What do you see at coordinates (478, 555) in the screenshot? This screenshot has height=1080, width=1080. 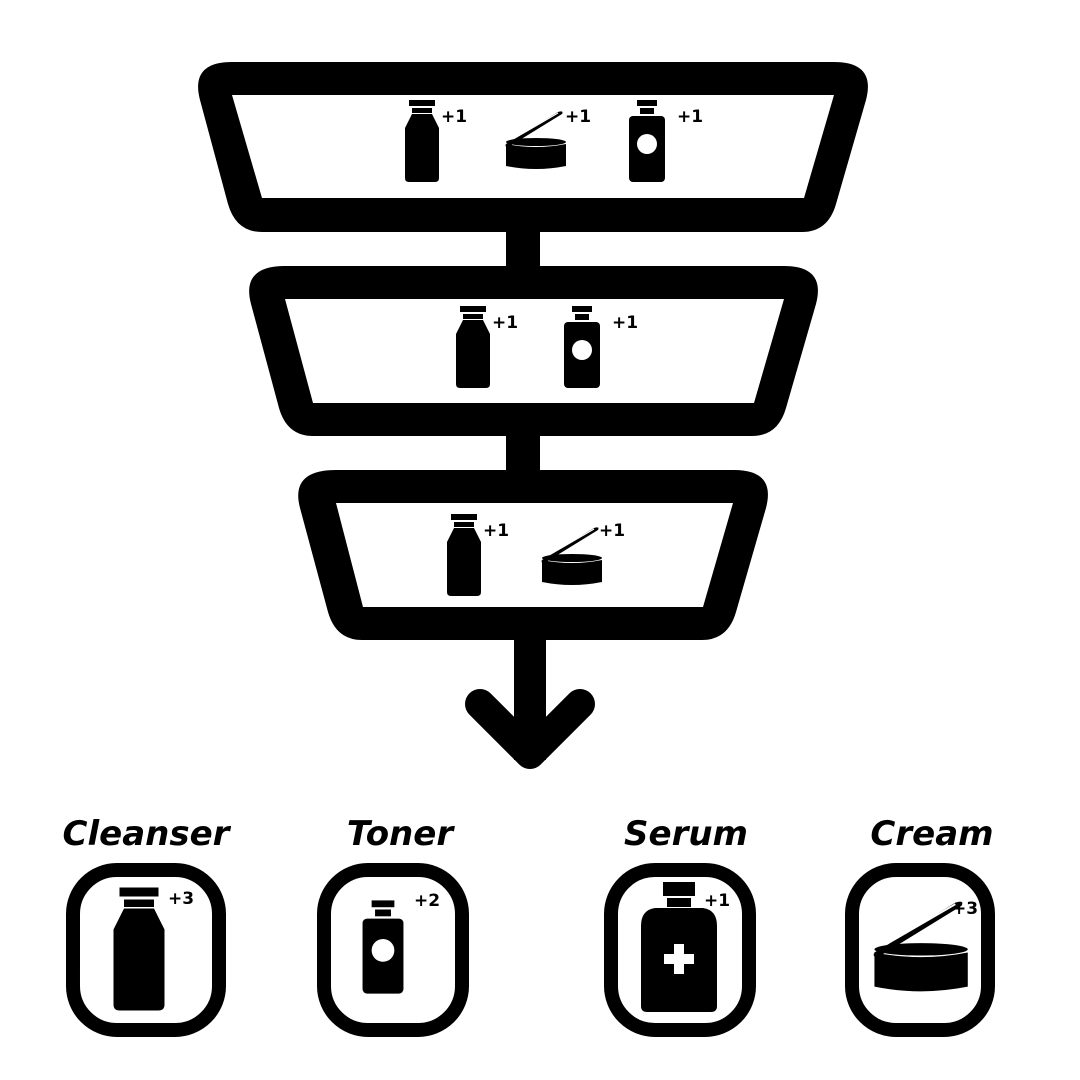 I see `stage-3-slot-1: +1` at bounding box center [478, 555].